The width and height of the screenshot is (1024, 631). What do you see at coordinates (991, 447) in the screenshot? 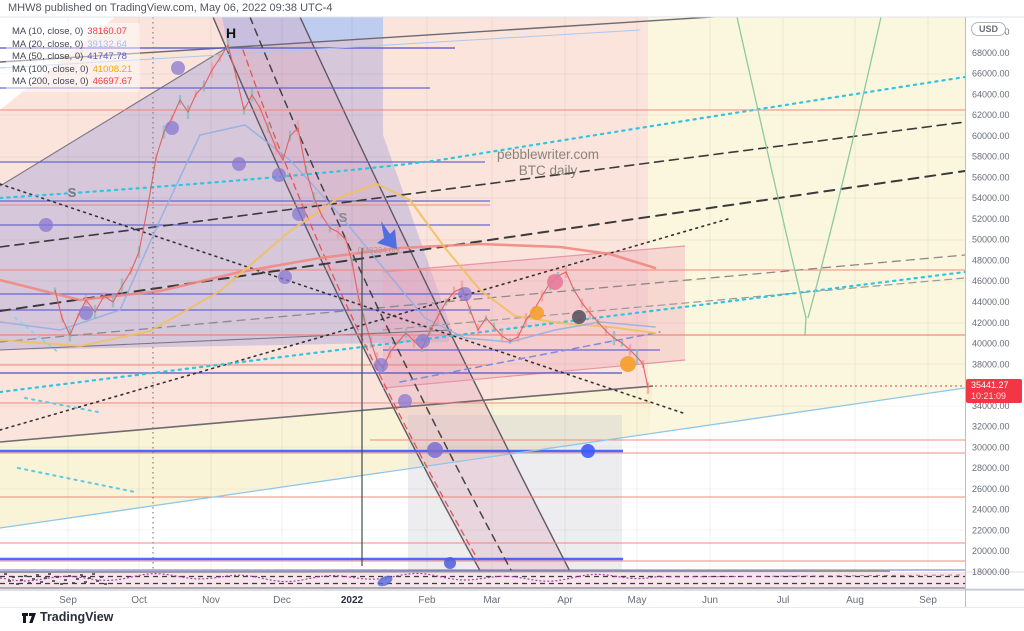
I see `price-tick-label: 30000.00` at bounding box center [991, 447].